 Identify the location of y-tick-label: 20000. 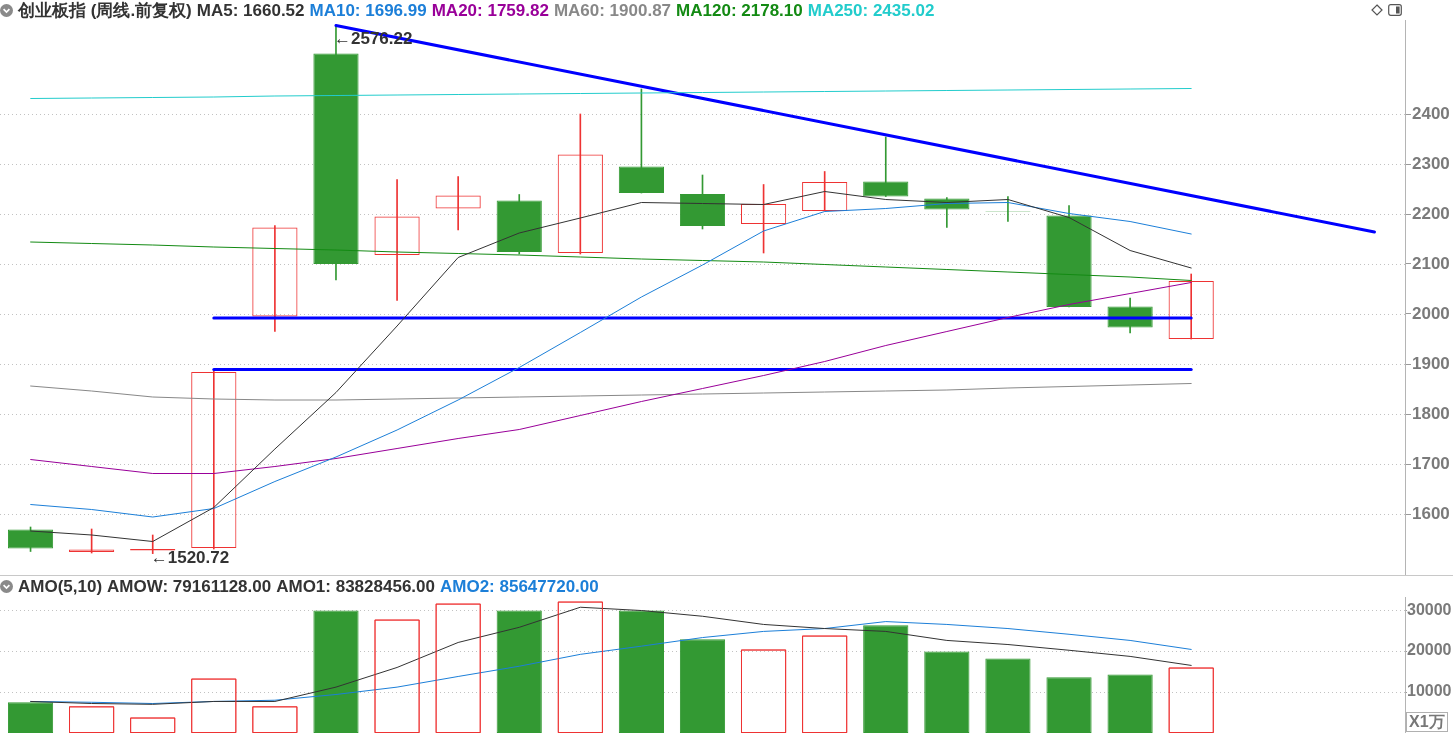
(1429, 650).